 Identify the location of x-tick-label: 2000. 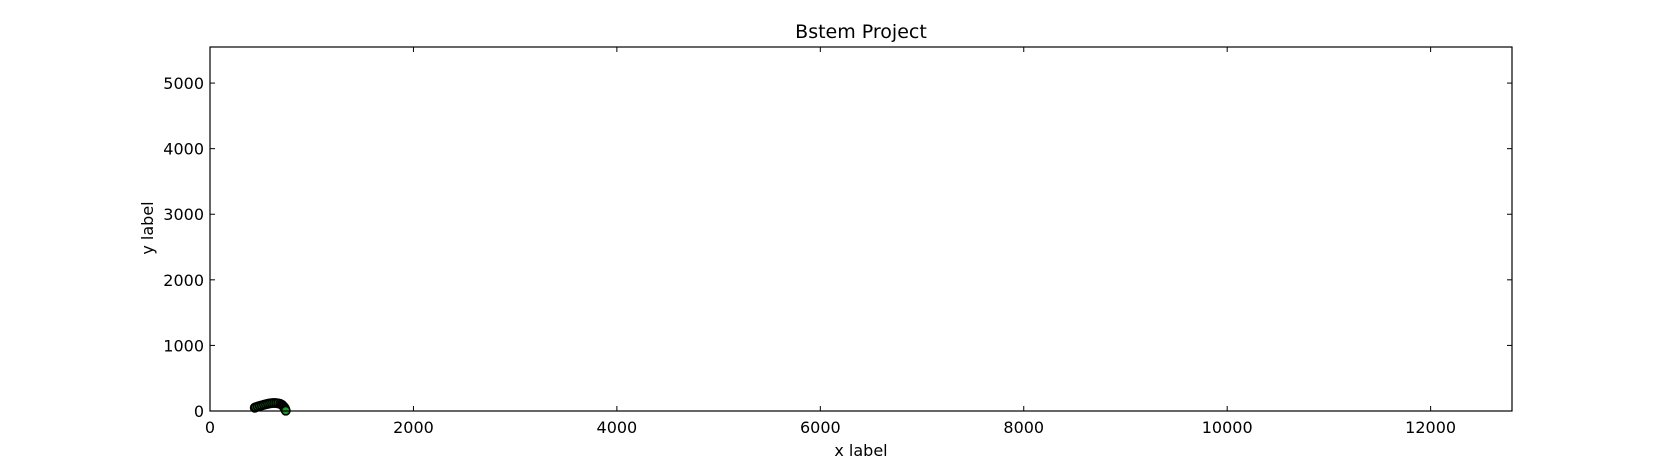
(413, 427).